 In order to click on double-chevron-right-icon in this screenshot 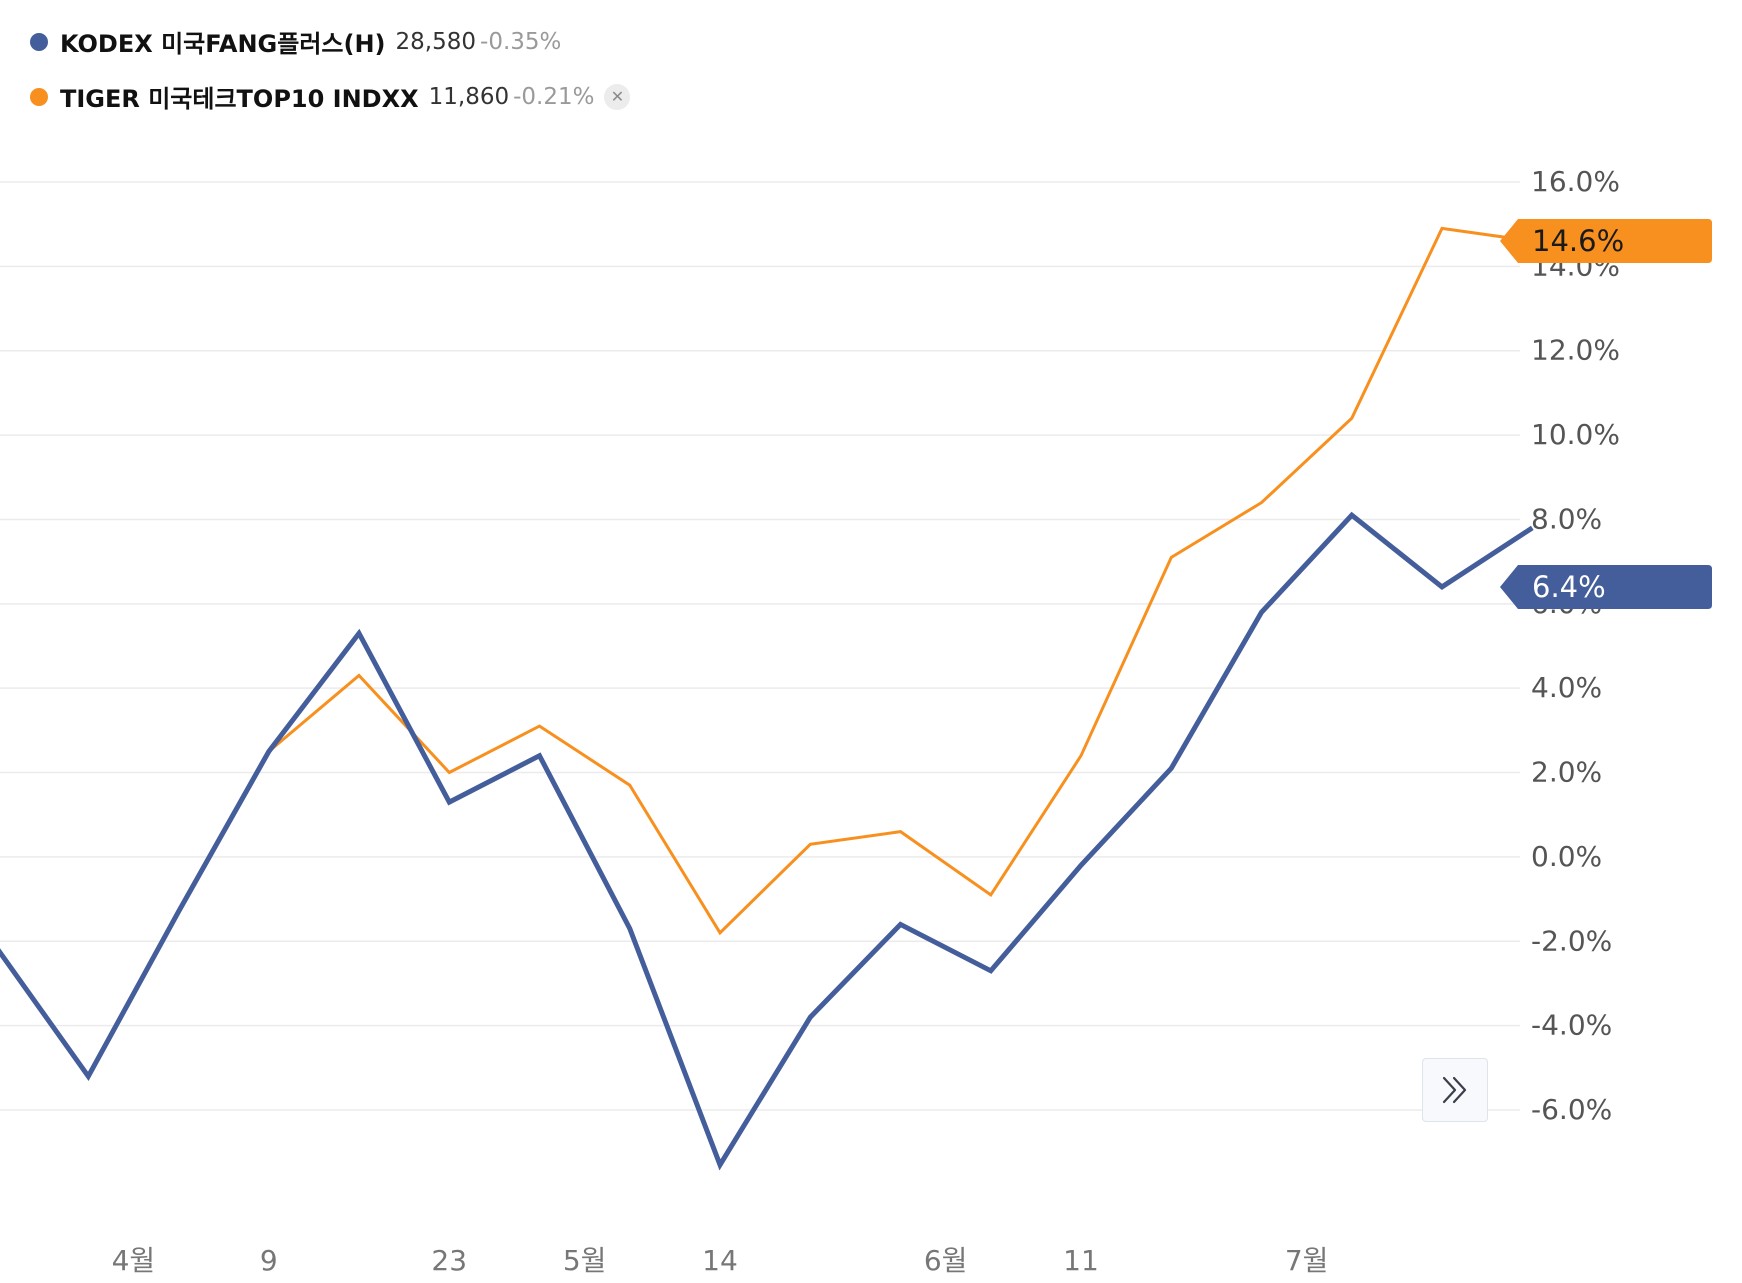, I will do `click(1454, 1090)`.